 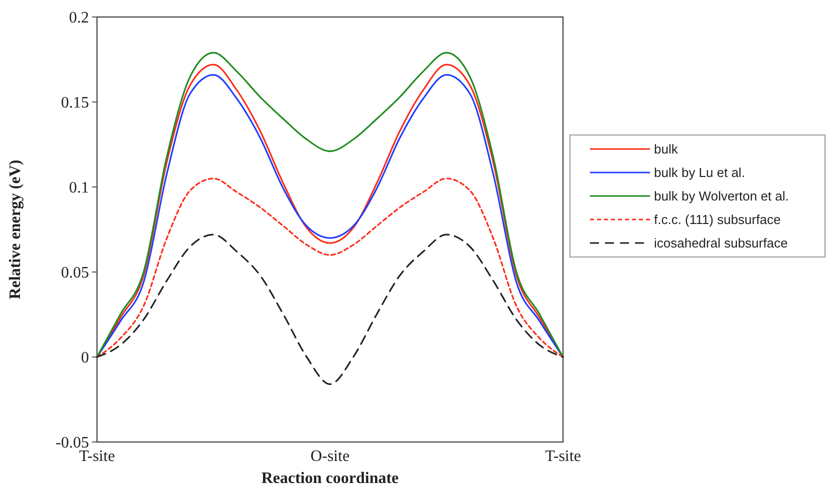 I want to click on y-tick-label: 0.15, so click(x=75, y=103).